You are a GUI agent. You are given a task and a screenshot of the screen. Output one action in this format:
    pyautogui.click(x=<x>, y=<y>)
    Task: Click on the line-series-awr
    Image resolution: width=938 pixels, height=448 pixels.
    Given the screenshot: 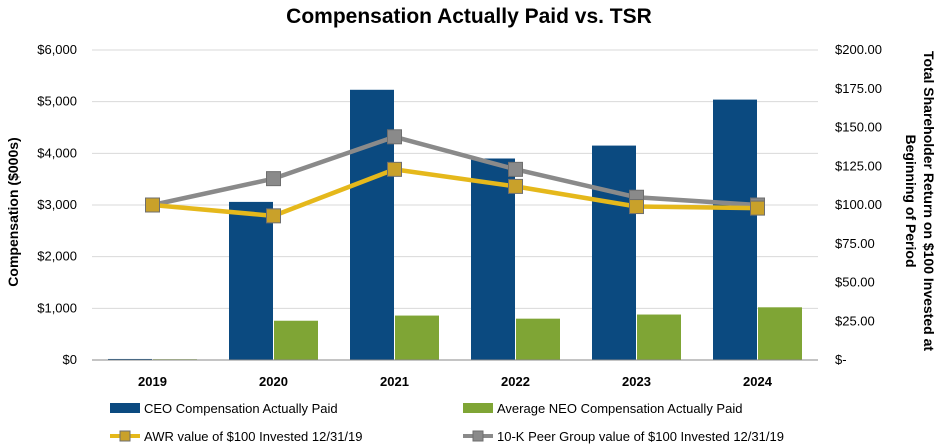 What is the action you would take?
    pyautogui.click(x=455, y=193)
    